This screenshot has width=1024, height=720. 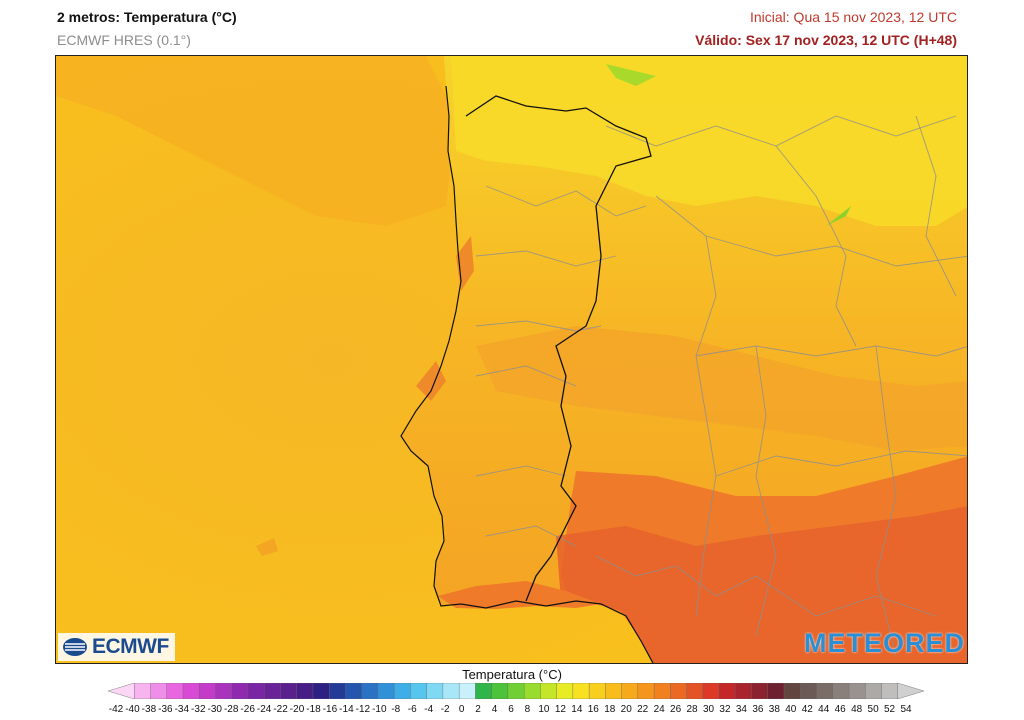 What do you see at coordinates (676, 709) in the screenshot?
I see `legend-tick-label: 26` at bounding box center [676, 709].